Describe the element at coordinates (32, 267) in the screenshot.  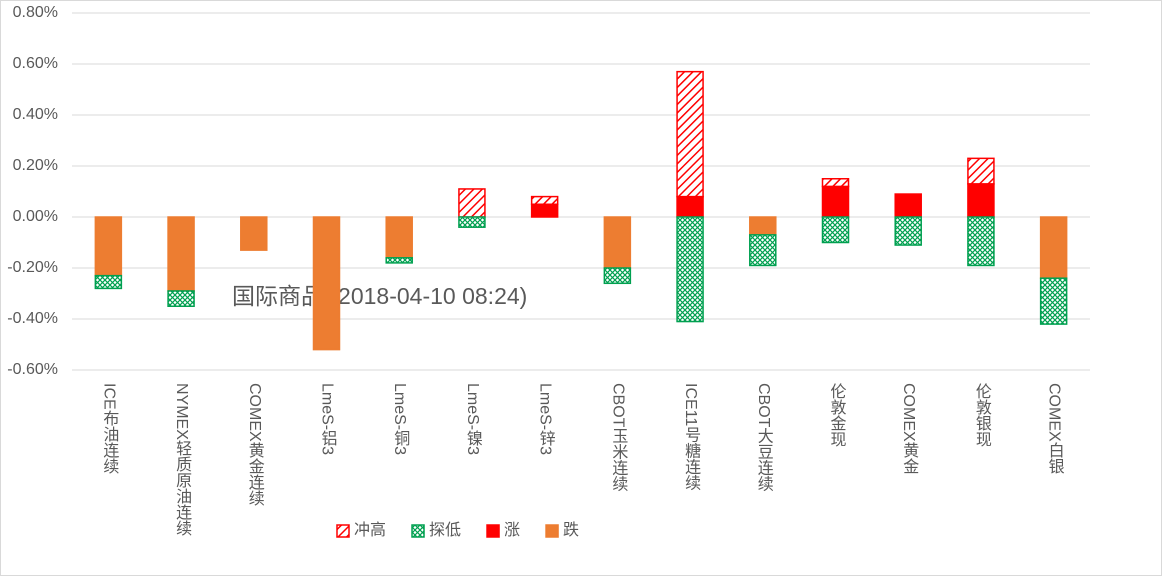
I see `y-tick-label: -0.20%` at that location.